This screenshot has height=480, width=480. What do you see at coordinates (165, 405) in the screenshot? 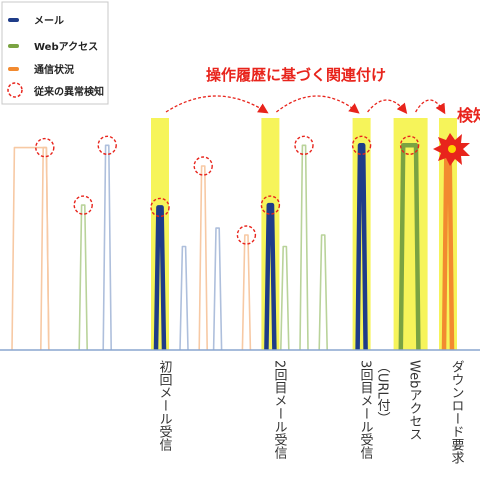
I see `event-label-first-mail: 初回メール受信` at bounding box center [165, 405].